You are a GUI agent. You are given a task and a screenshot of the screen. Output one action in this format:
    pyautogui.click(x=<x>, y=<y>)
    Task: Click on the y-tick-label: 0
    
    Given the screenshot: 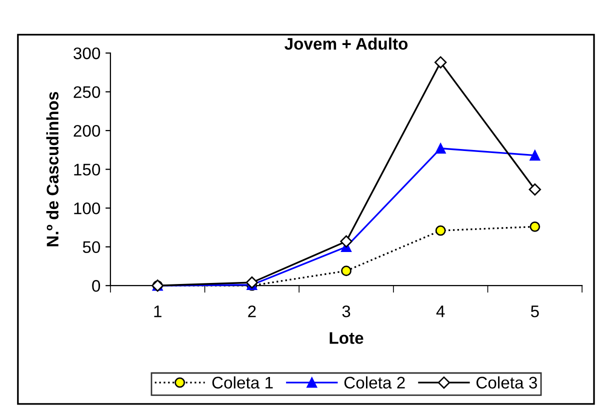 What is the action you would take?
    pyautogui.click(x=96, y=286)
    